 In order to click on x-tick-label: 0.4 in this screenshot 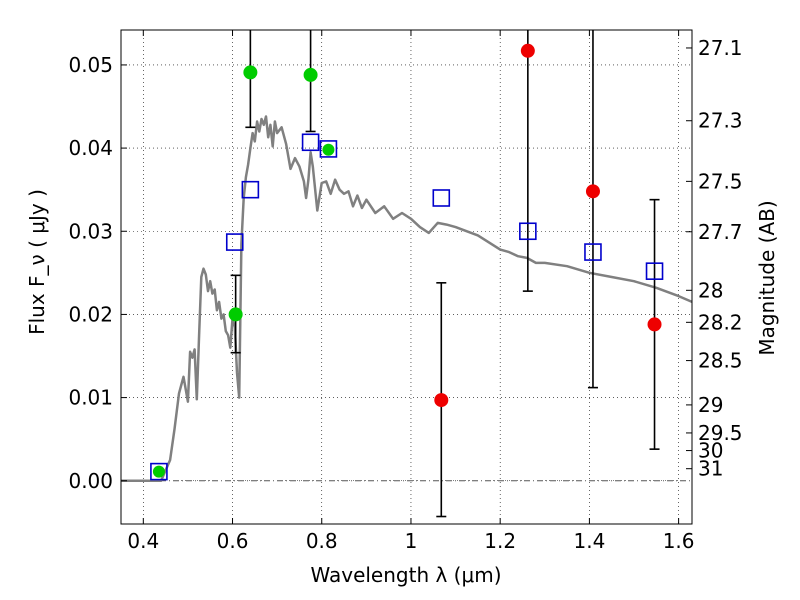, I will do `click(143, 541)`.